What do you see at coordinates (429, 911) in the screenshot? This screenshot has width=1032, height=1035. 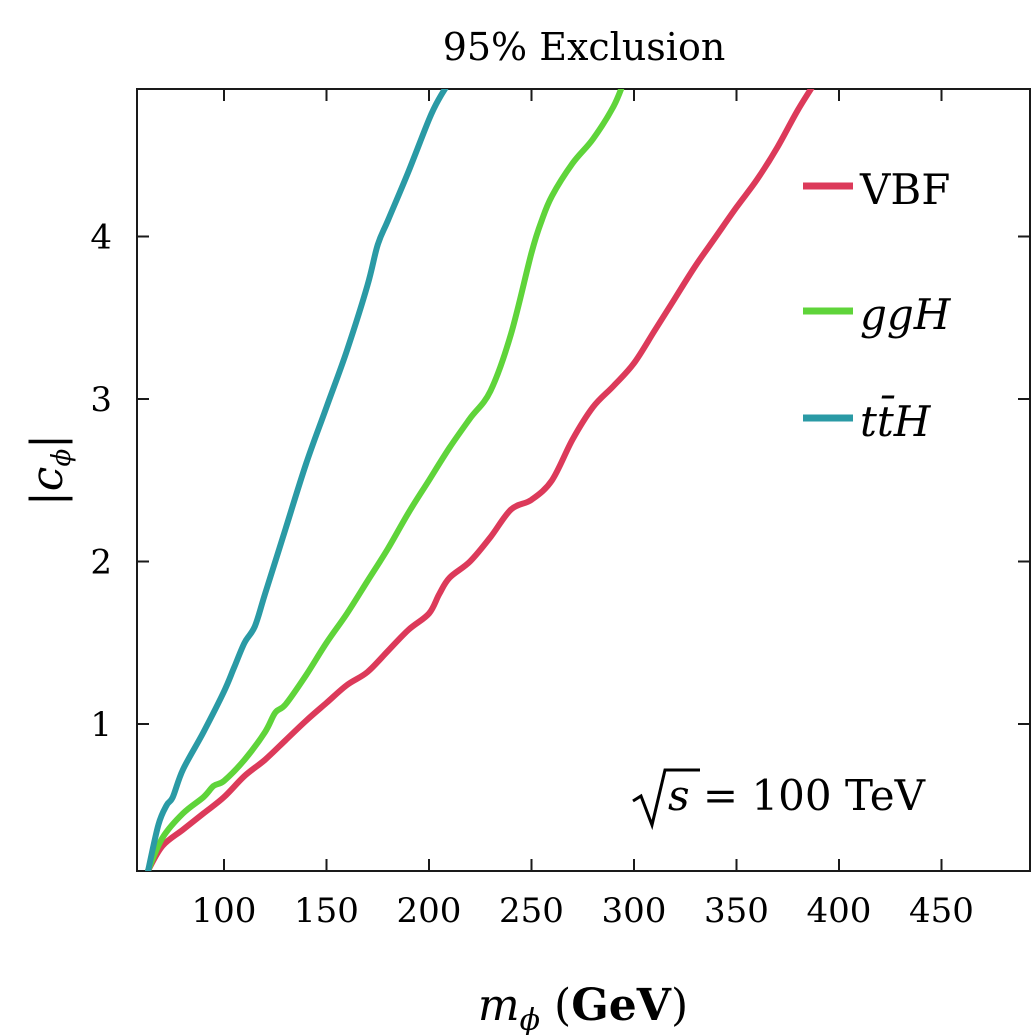 I see `x-tick-label: 200` at bounding box center [429, 911].